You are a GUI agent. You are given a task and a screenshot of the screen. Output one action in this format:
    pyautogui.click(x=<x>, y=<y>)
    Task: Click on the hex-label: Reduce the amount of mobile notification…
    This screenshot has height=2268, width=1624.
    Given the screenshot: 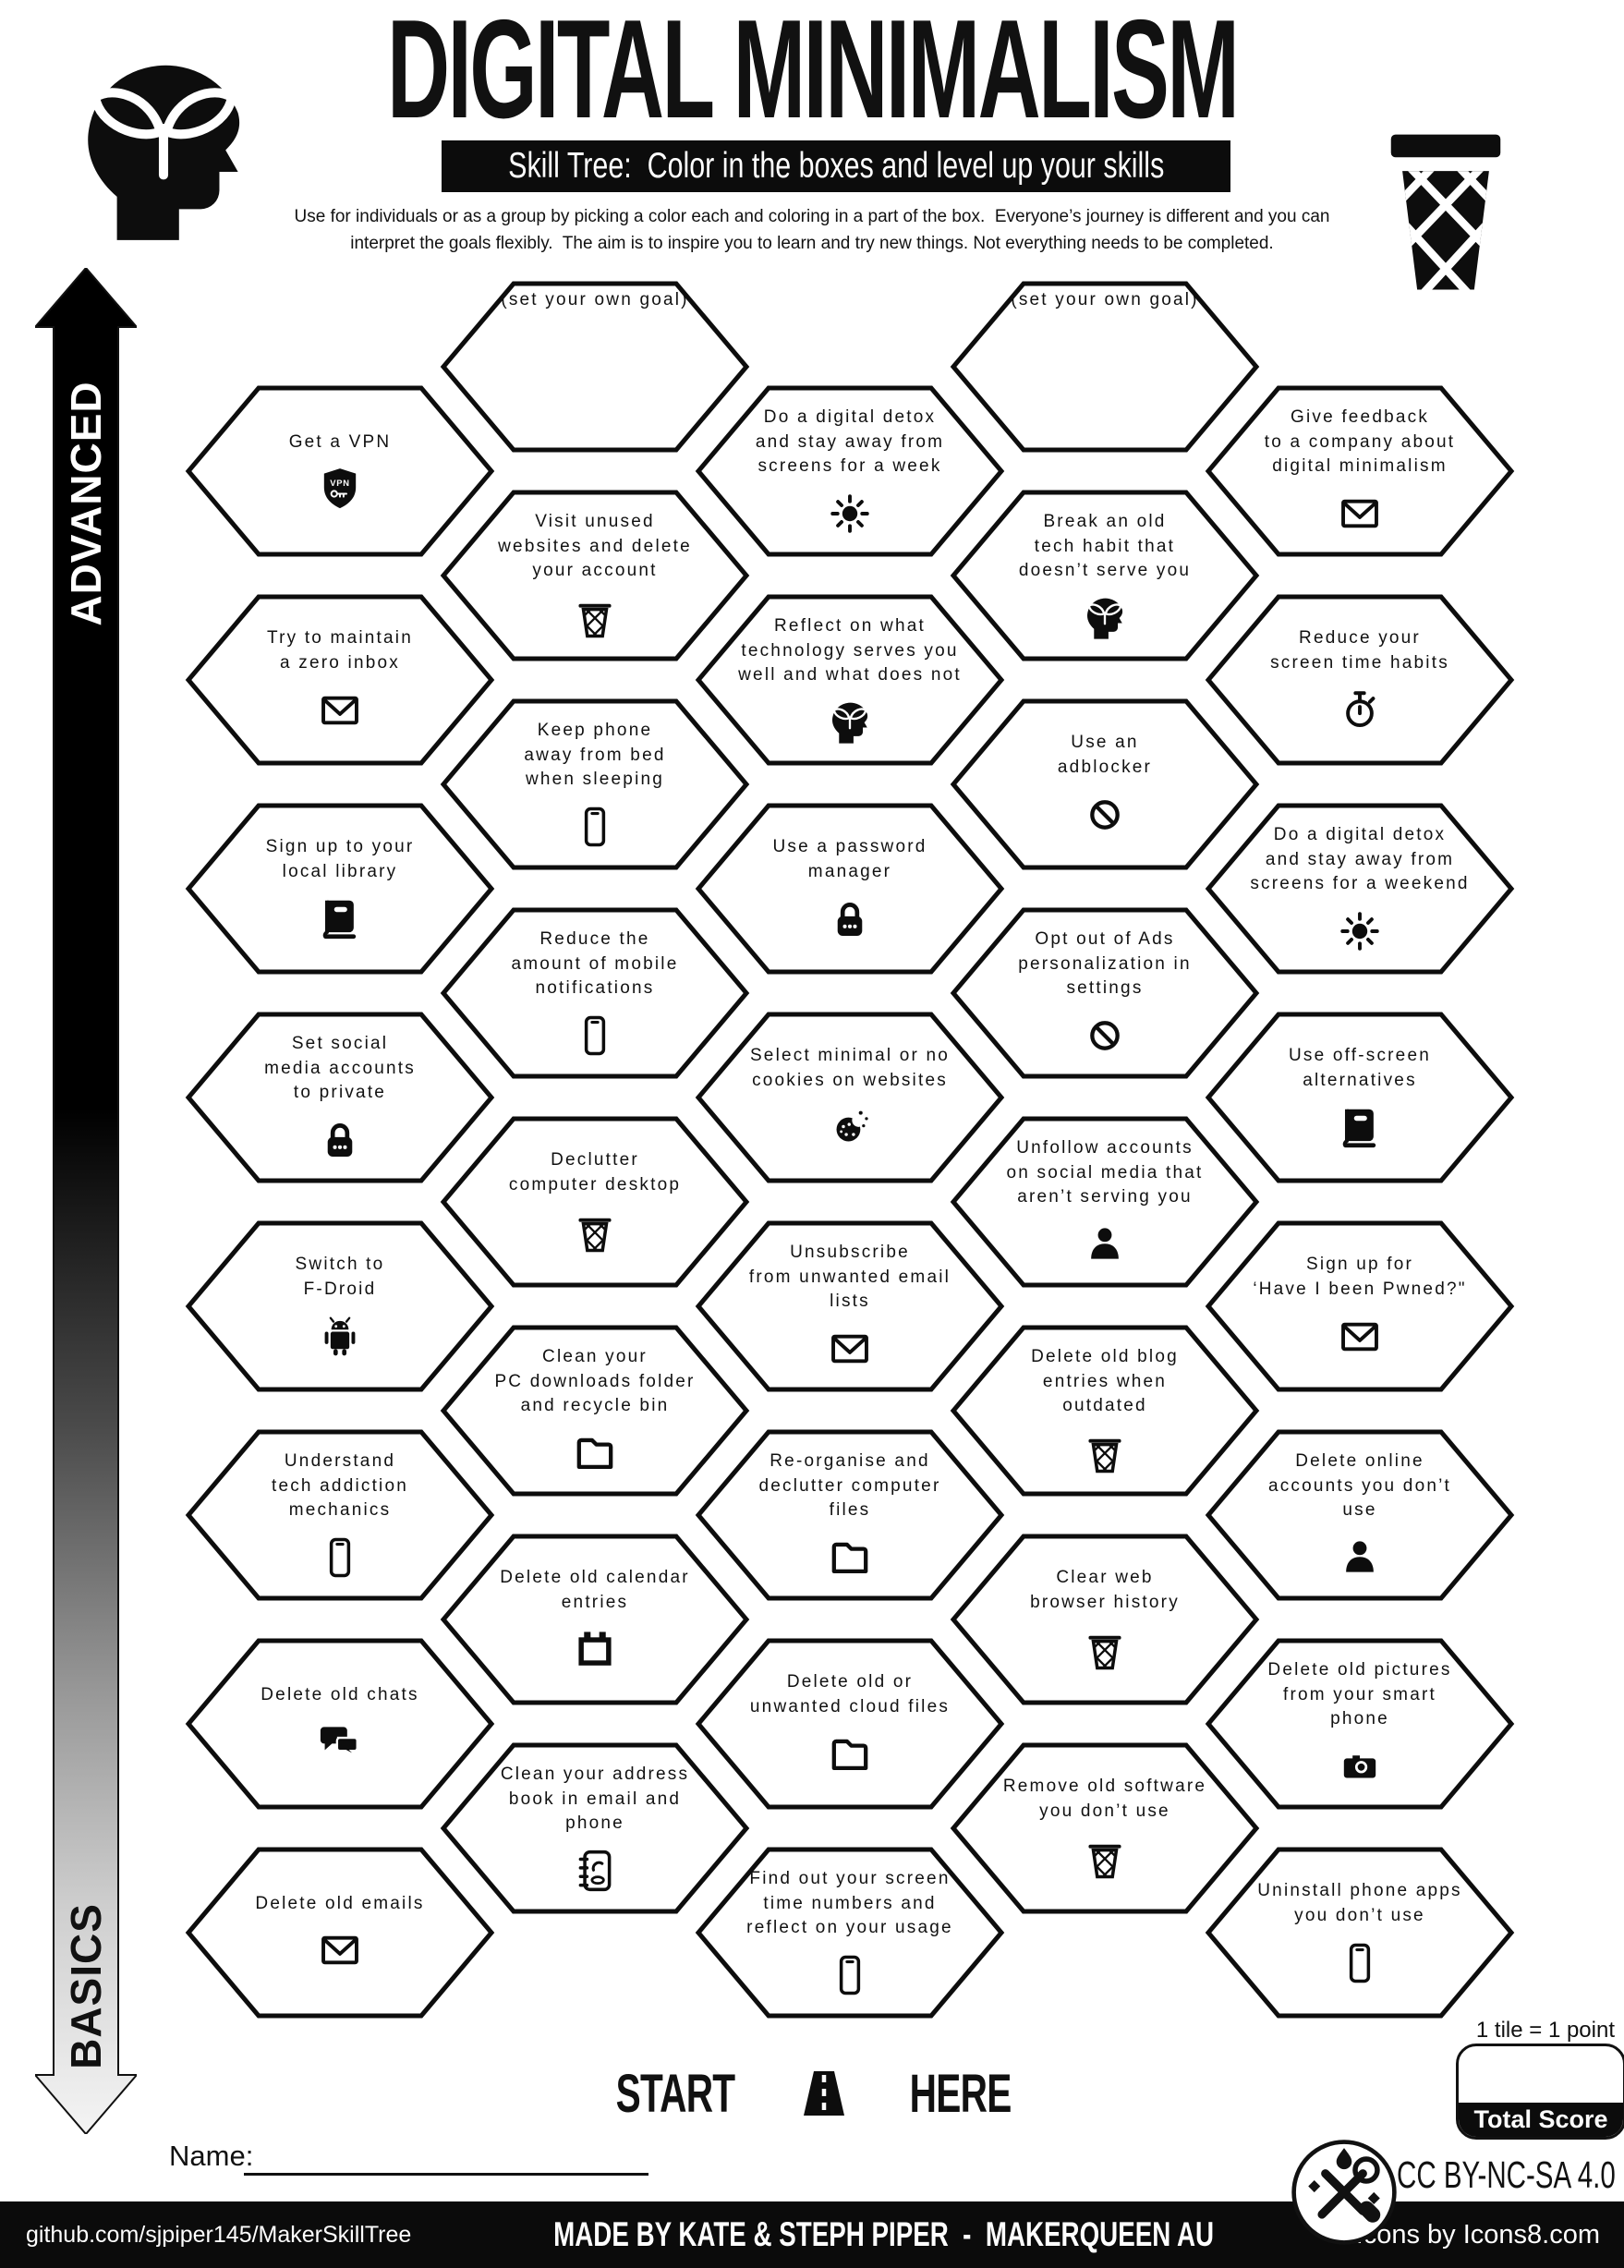 What is the action you would take?
    pyautogui.click(x=595, y=963)
    